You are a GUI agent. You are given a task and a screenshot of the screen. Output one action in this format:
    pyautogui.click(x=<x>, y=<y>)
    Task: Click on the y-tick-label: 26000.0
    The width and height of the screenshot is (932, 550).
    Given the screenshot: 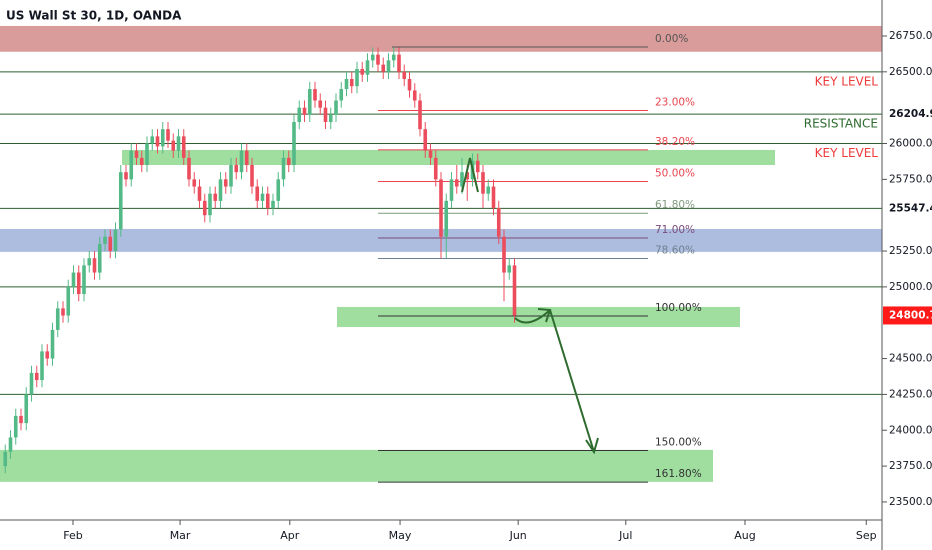 What is the action you would take?
    pyautogui.click(x=910, y=144)
    